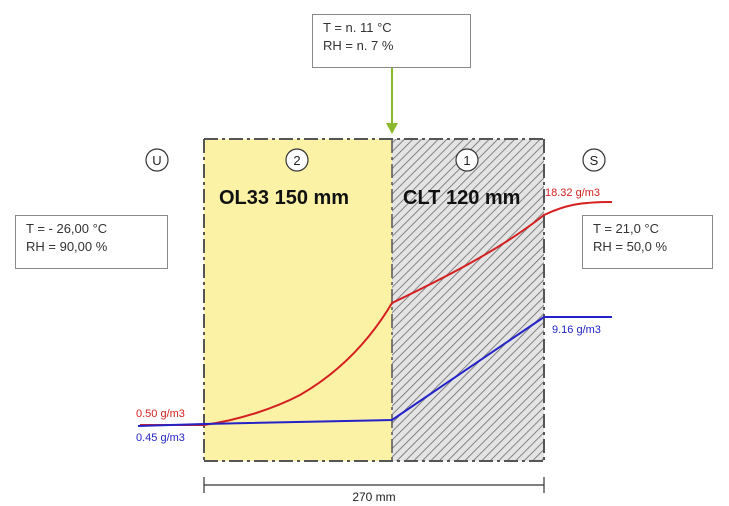  Describe the element at coordinates (374, 371) in the screenshot. I see `vapour-curve` at that location.